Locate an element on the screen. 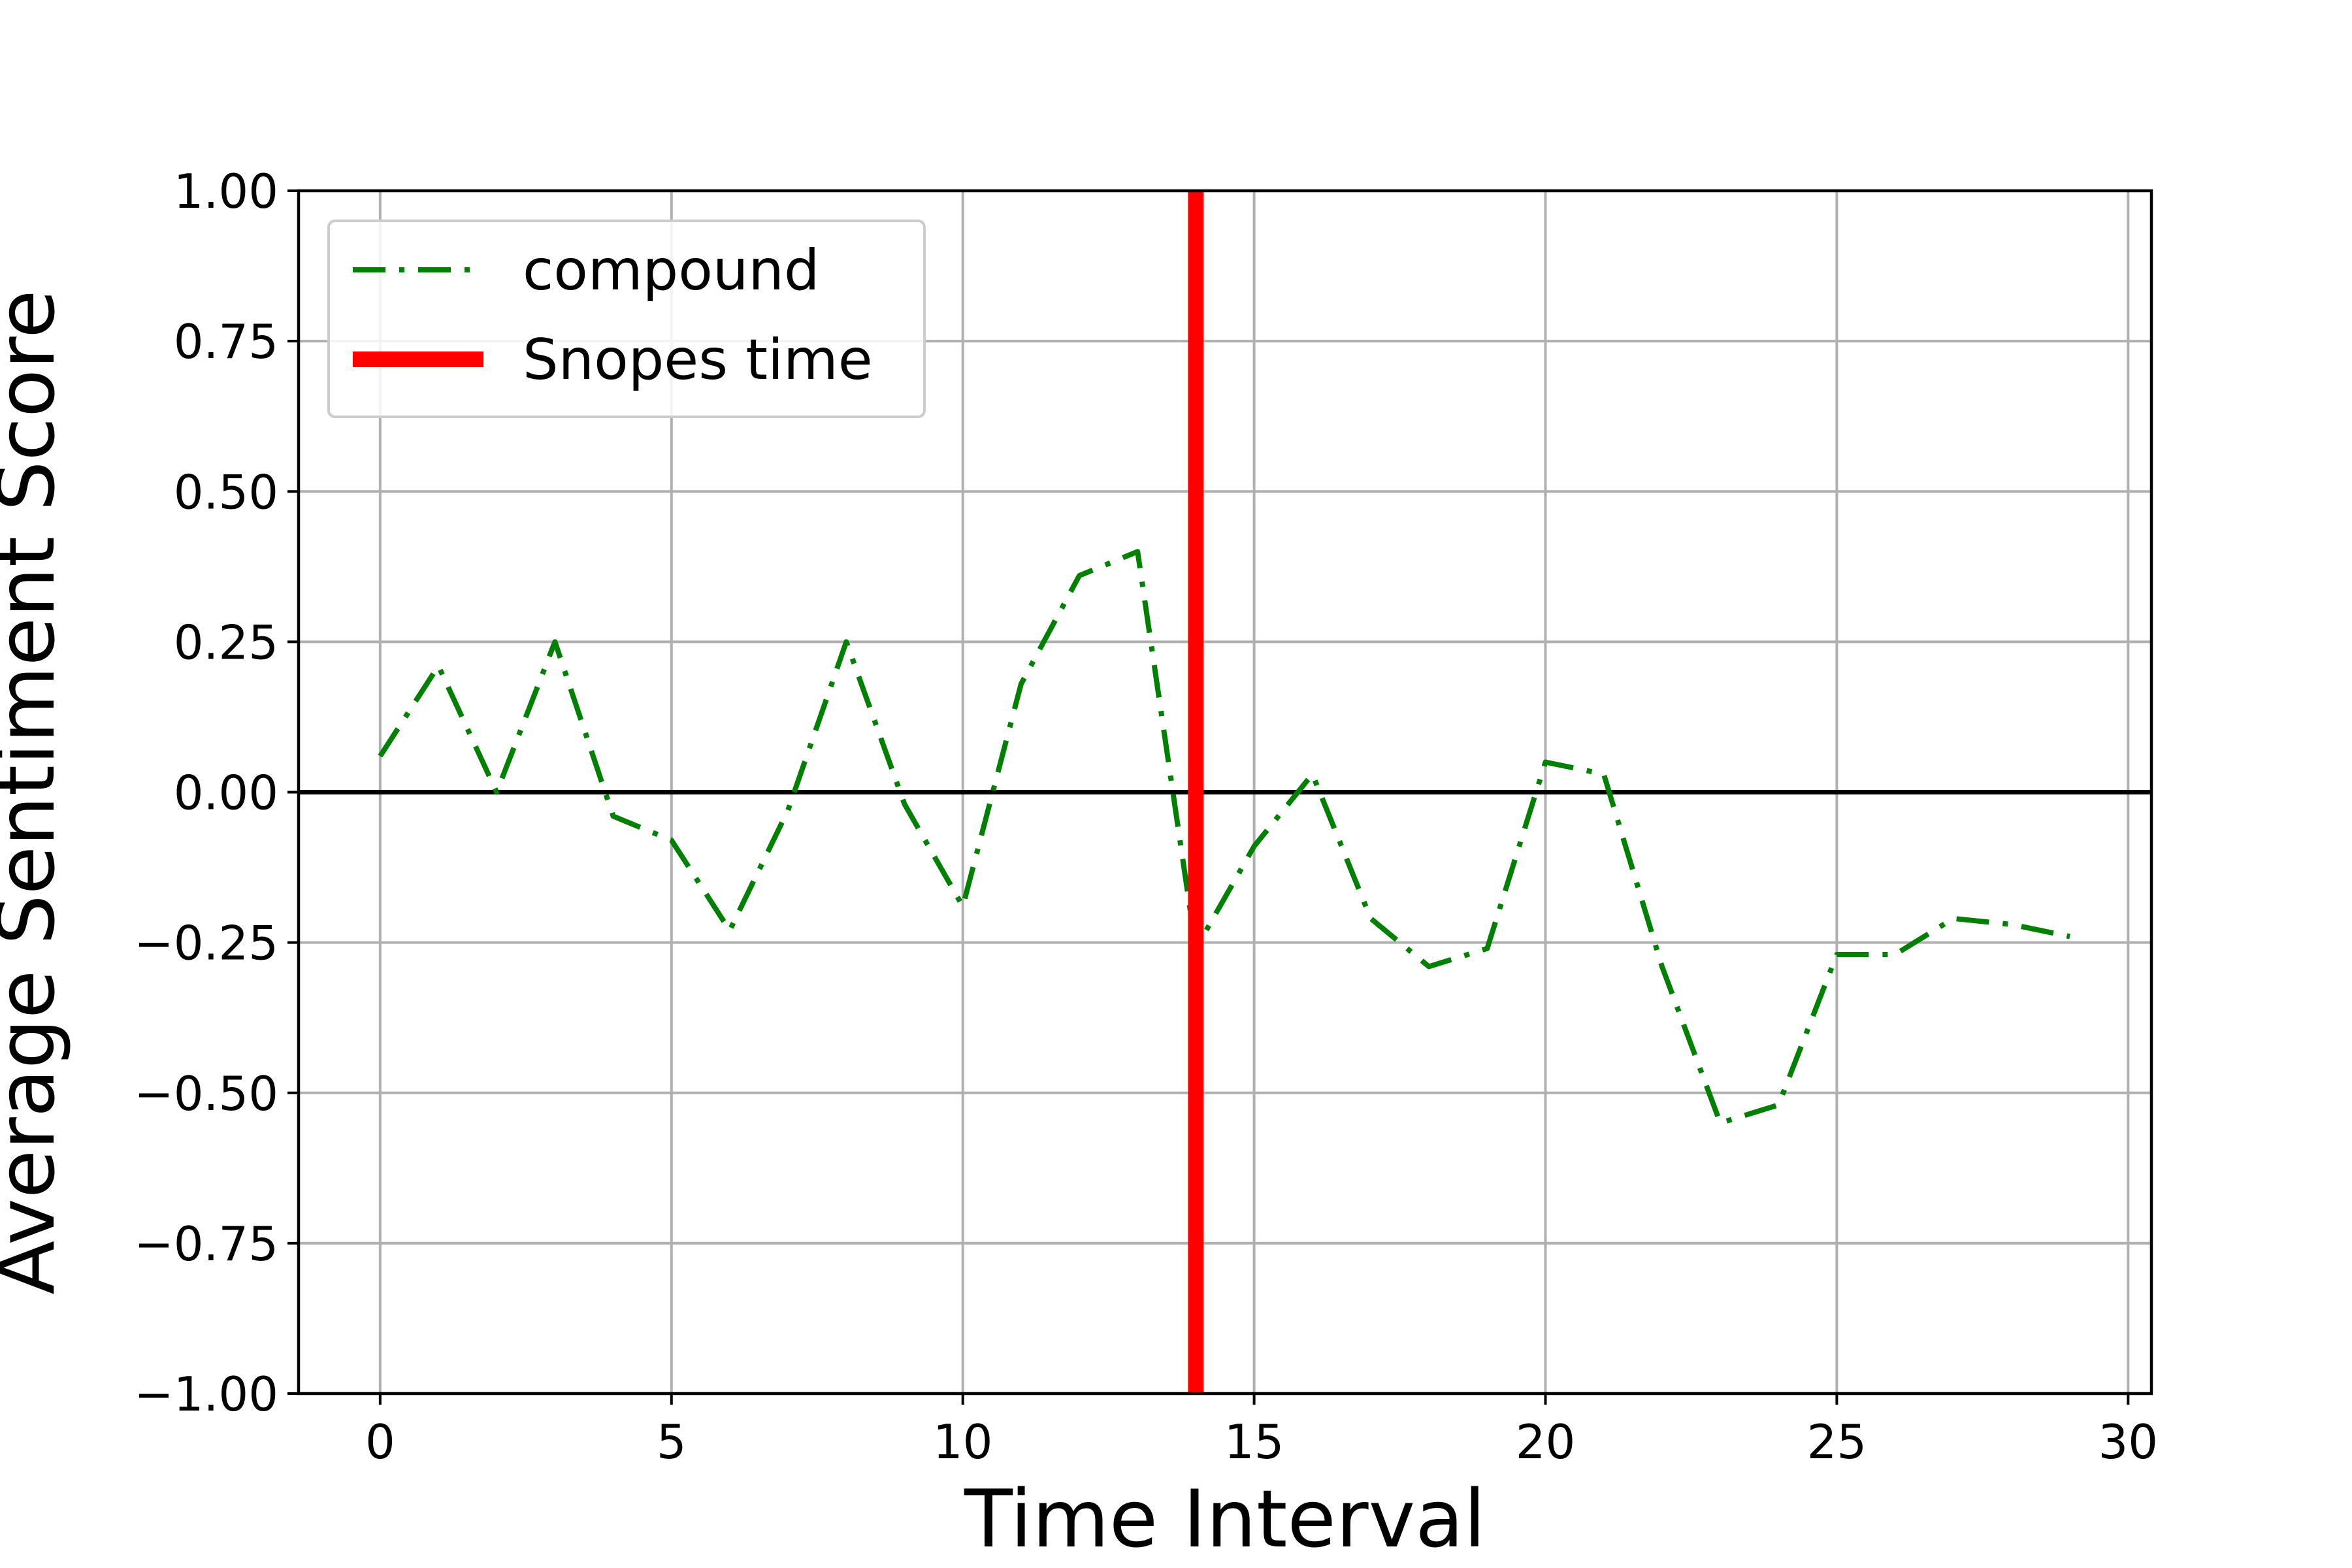  y-tick-label: −0.50 is located at coordinates (206, 1093).